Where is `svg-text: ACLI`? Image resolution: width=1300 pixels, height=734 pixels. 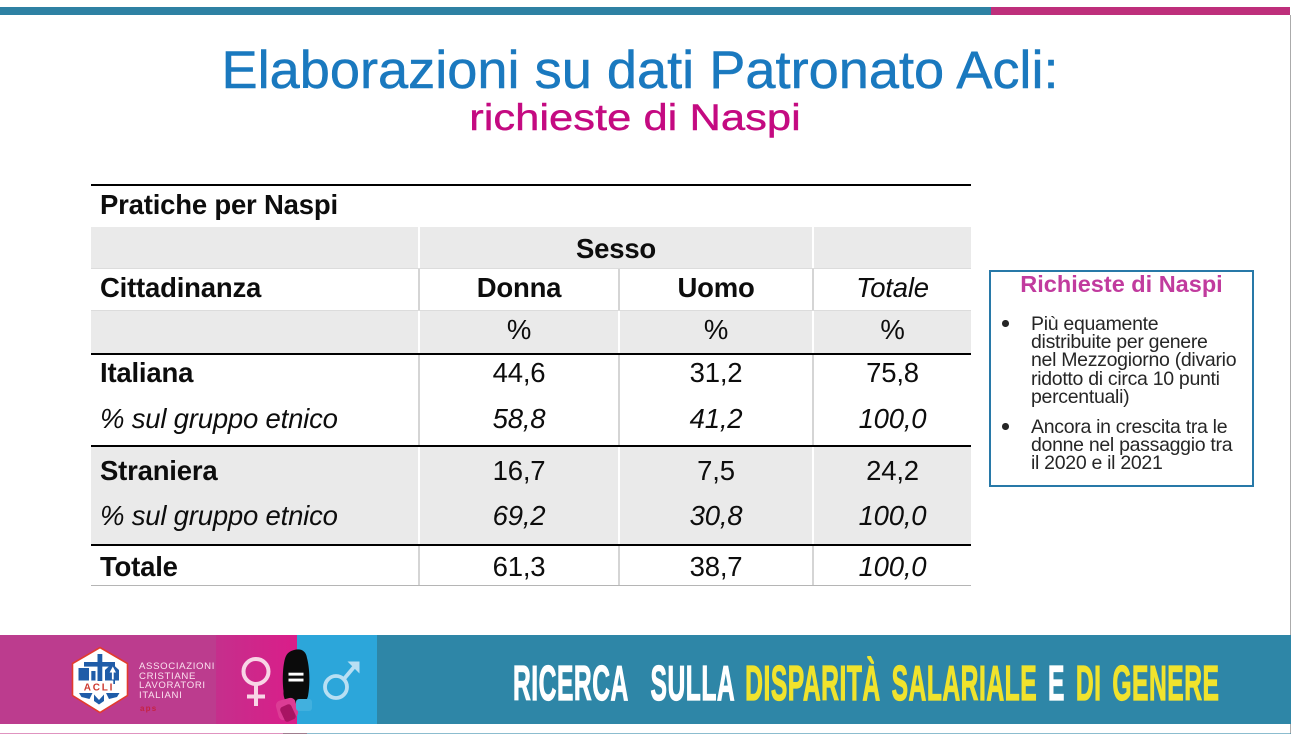 svg-text: ACLI is located at coordinates (99, 688).